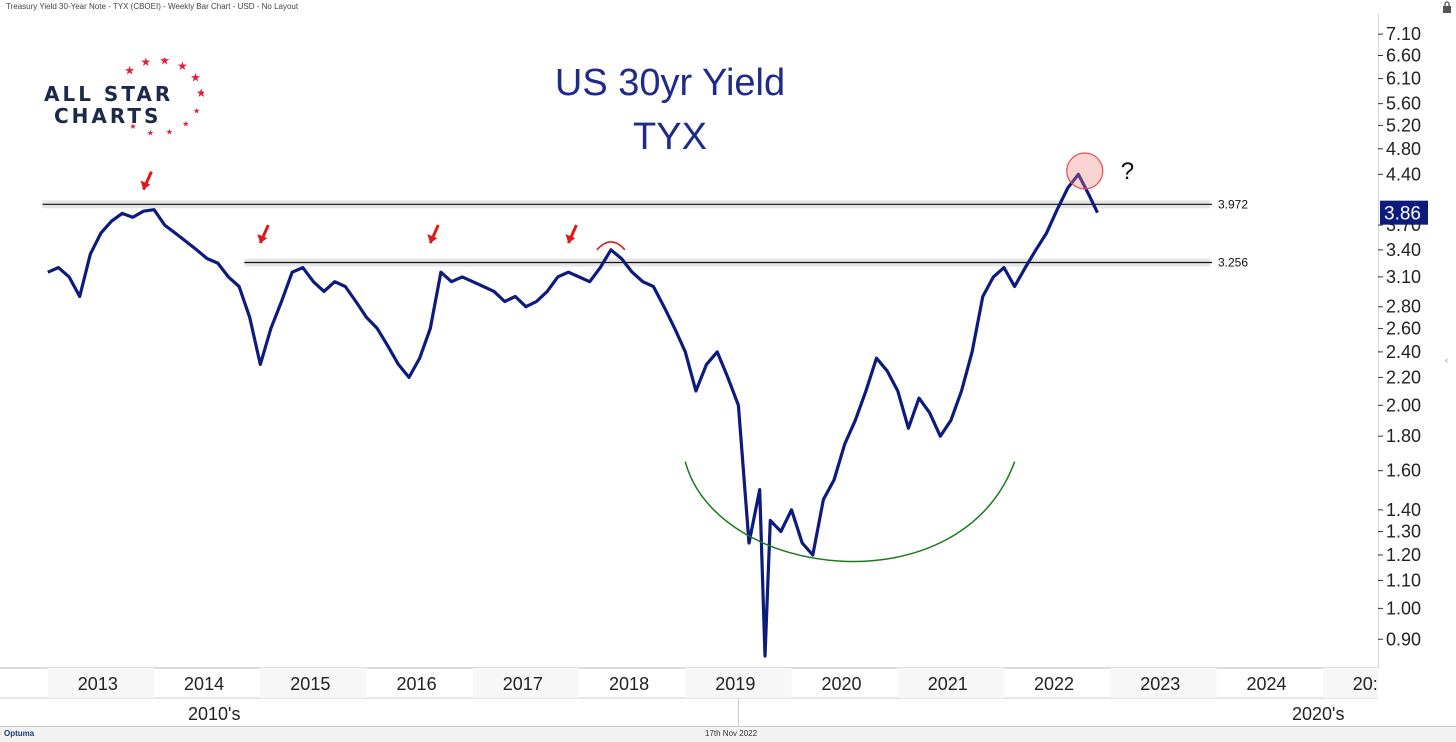 The image size is (1456, 742). What do you see at coordinates (1403, 510) in the screenshot?
I see `y-tick-label: 1.40` at bounding box center [1403, 510].